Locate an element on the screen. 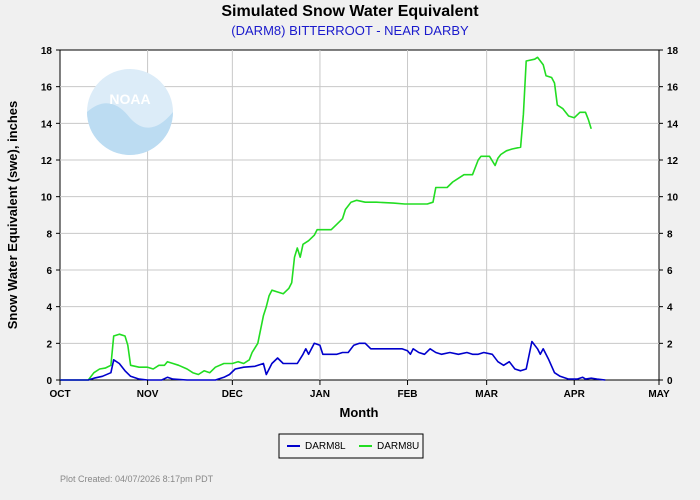 This screenshot has width=700, height=500. y-tick-label-right: 2 is located at coordinates (670, 344).